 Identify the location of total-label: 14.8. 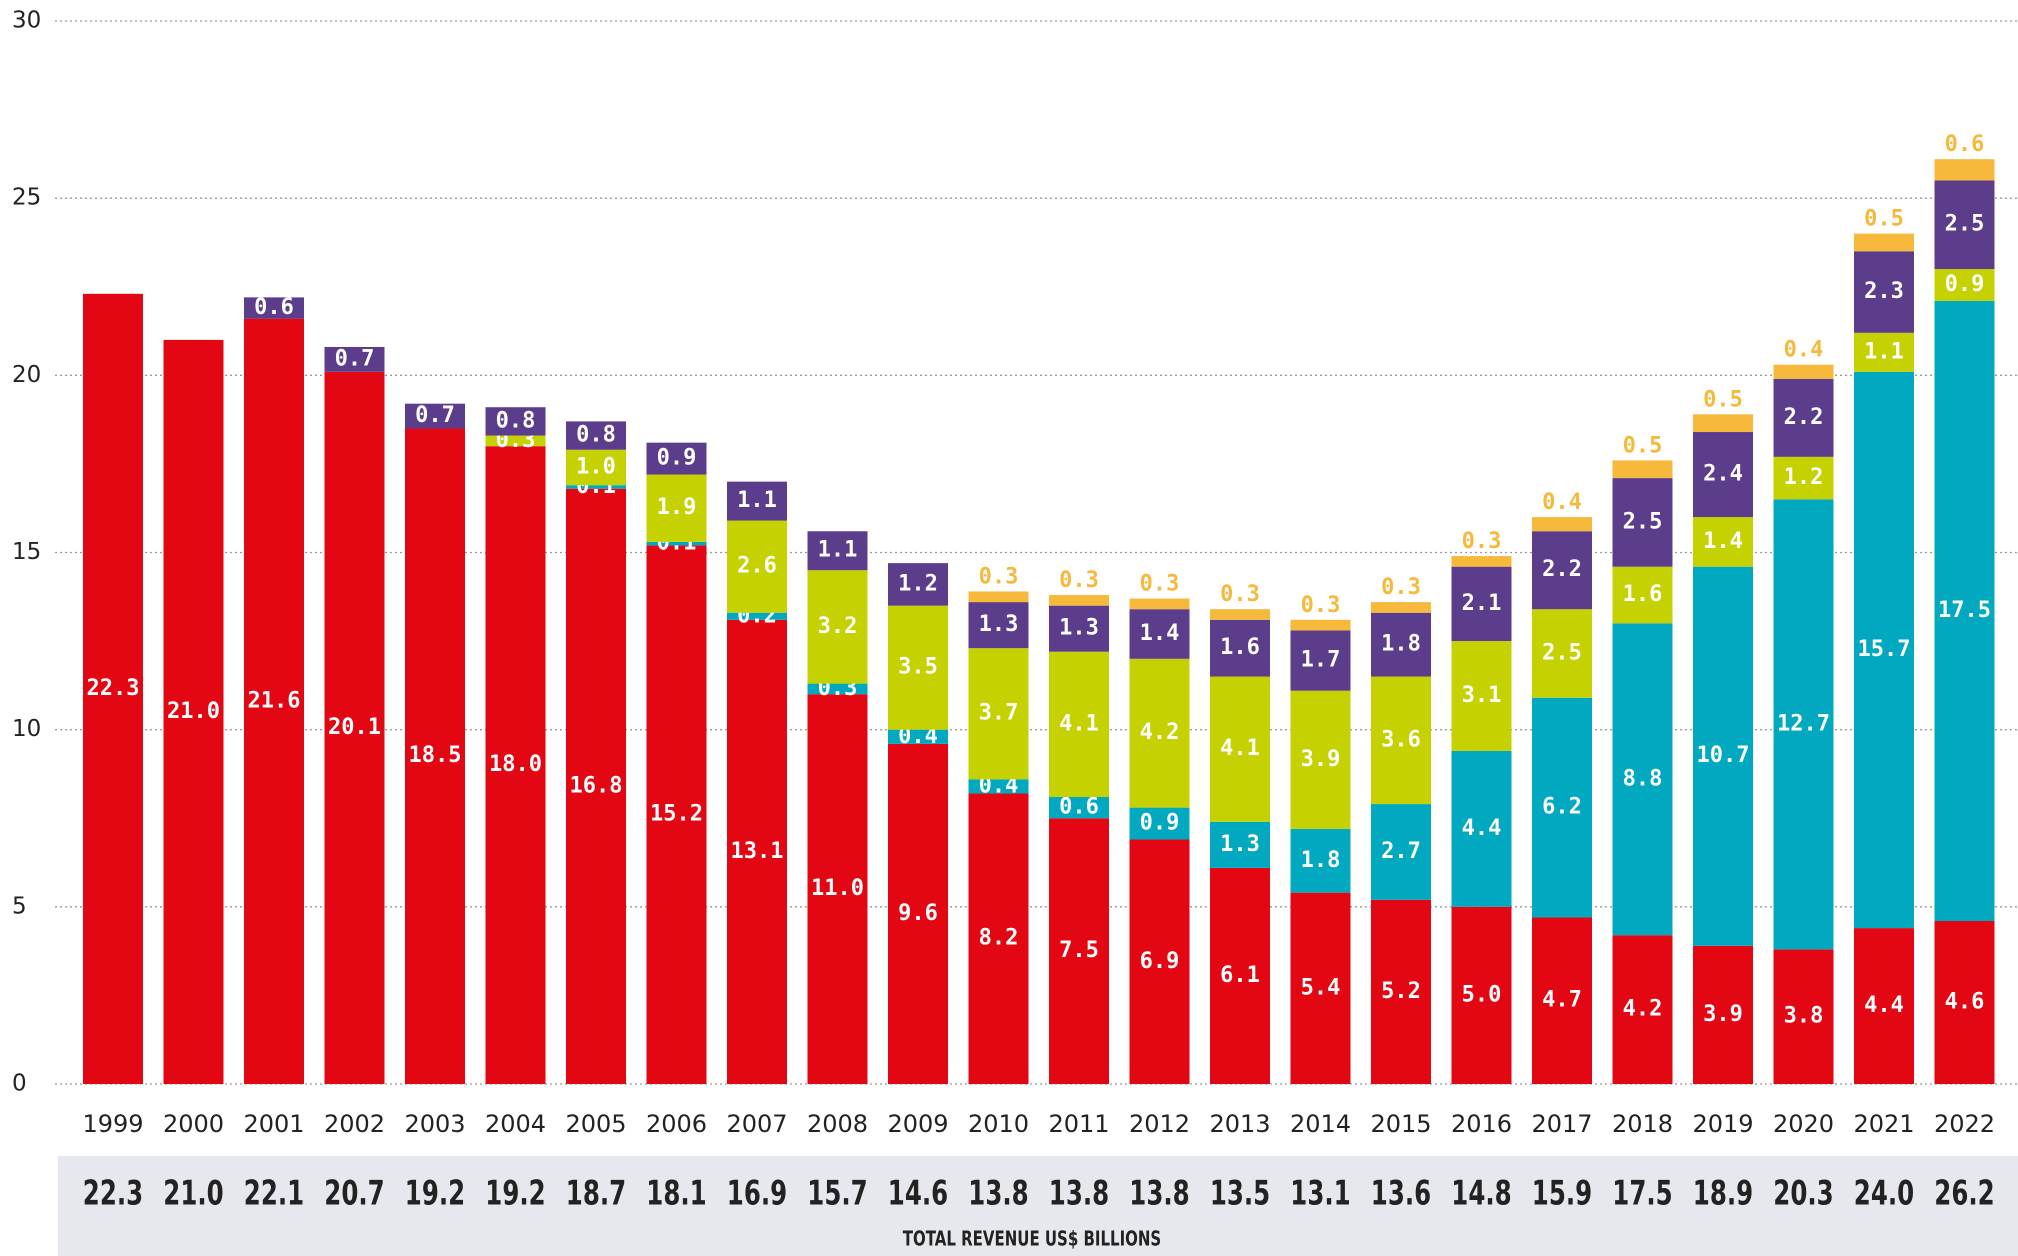
(1481, 1193).